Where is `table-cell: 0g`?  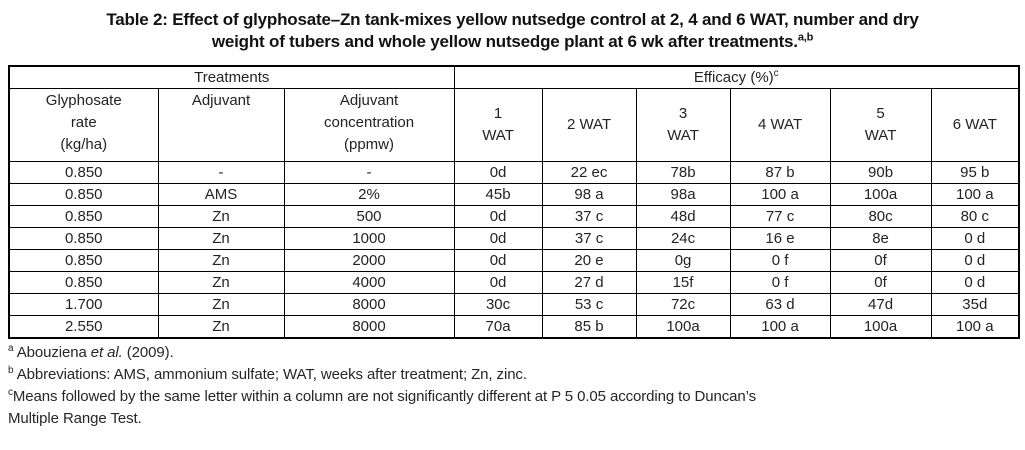
table-cell: 0g is located at coordinates (683, 260).